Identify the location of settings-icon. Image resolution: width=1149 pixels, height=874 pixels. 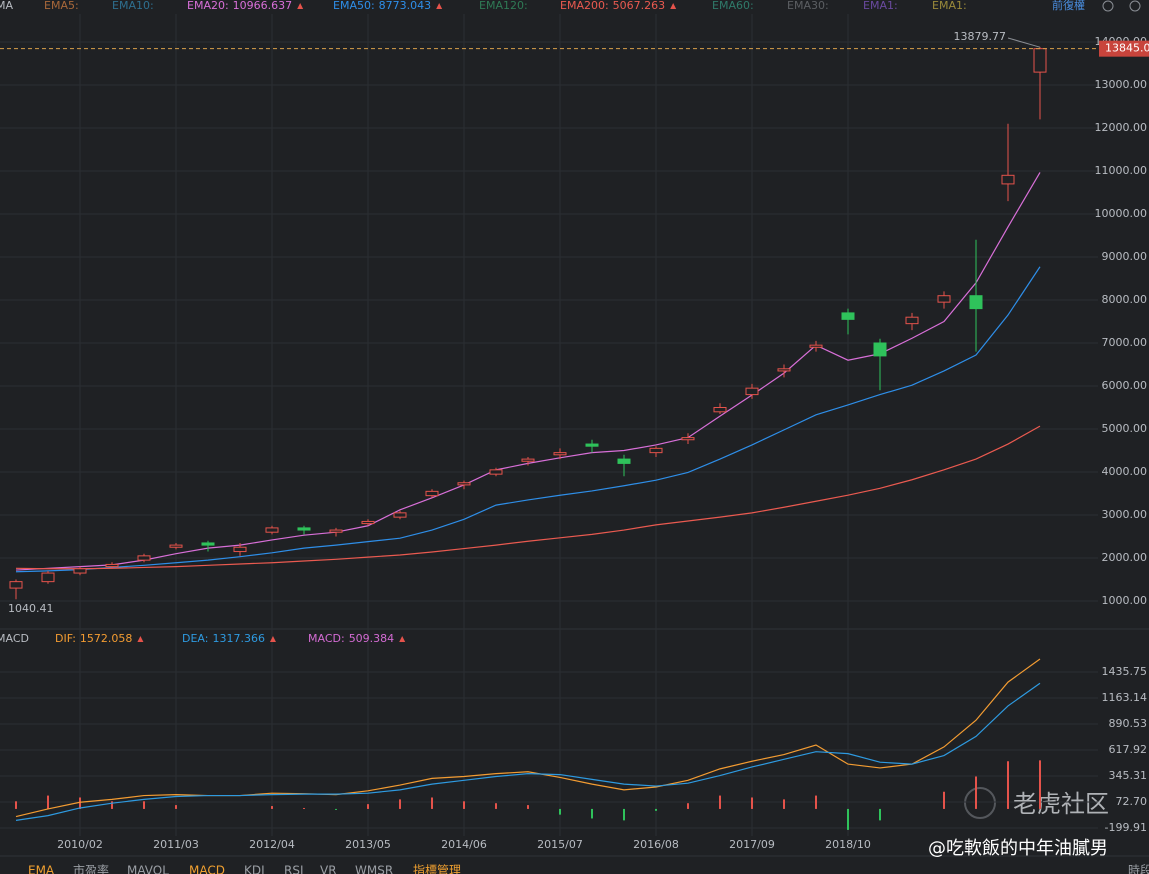
(1135, 6).